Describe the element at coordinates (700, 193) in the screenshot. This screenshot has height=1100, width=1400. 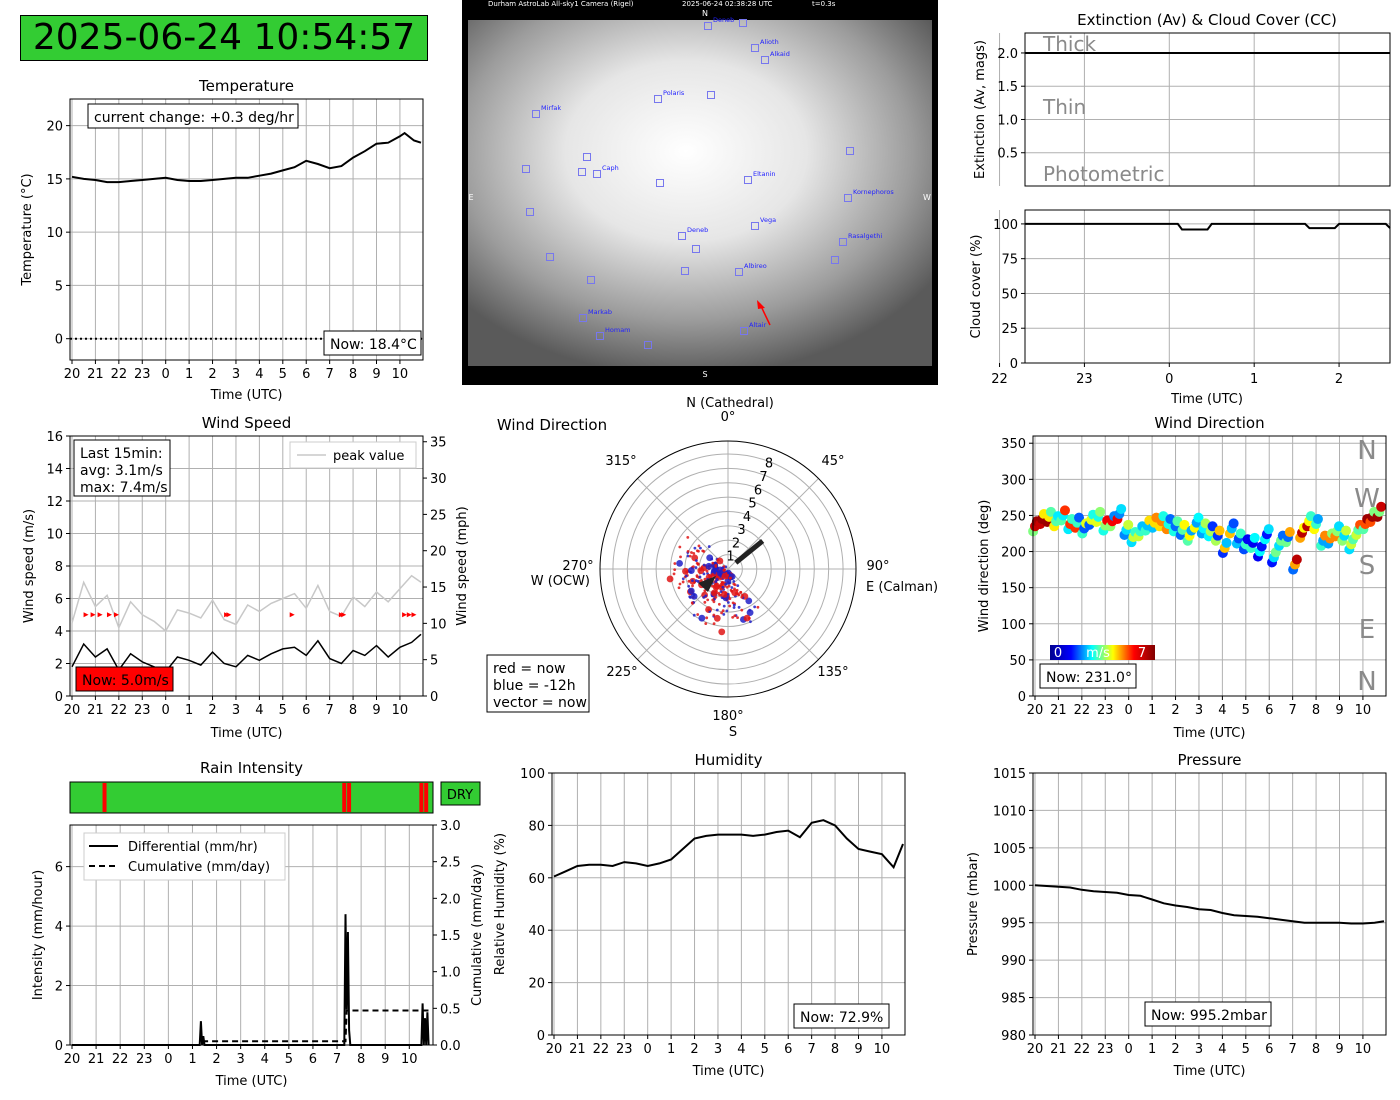
I see `sky-camera-image` at that location.